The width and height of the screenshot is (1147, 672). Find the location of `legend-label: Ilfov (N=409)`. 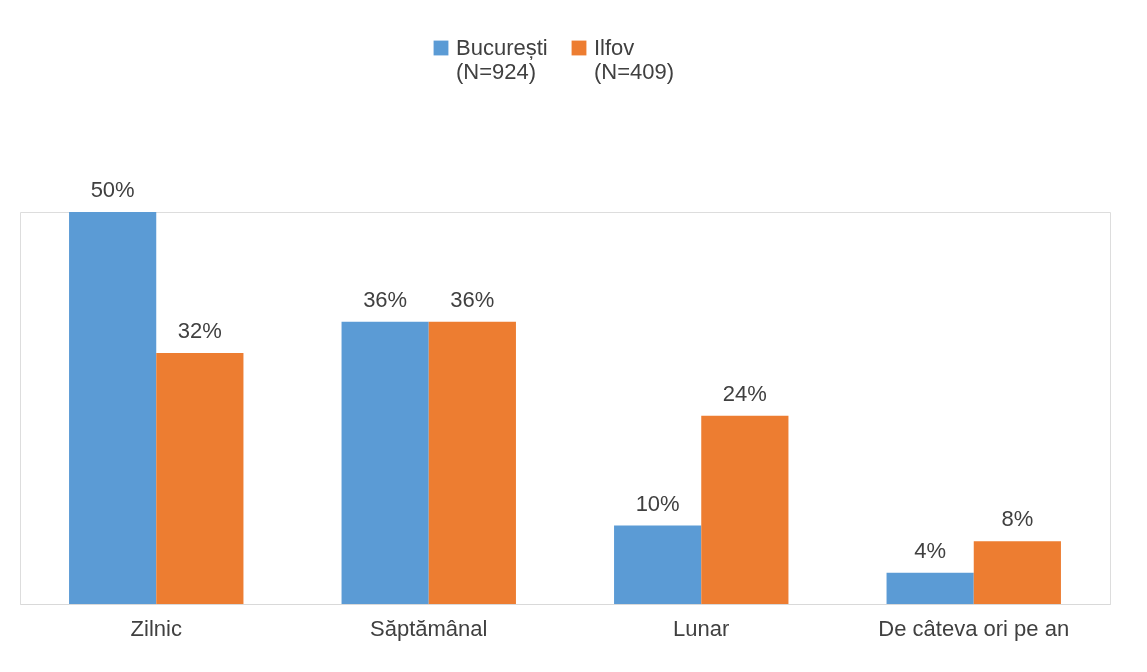

legend-label: Ilfov (N=409) is located at coordinates (634, 59).